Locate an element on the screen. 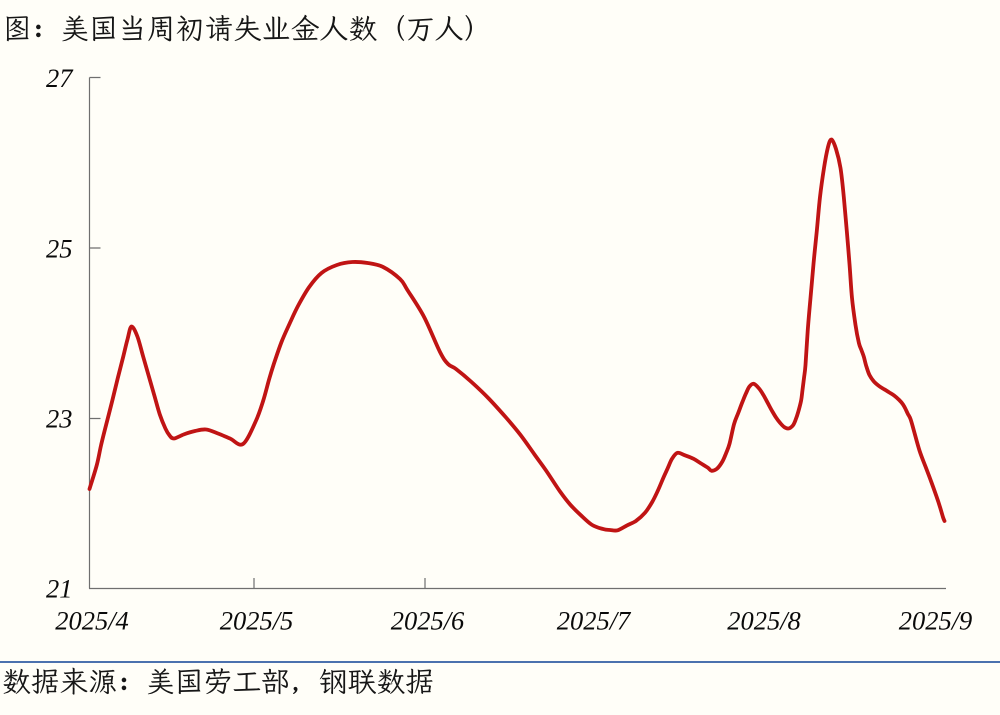 The image size is (1000, 715). svg-text: 21 is located at coordinates (59, 589).